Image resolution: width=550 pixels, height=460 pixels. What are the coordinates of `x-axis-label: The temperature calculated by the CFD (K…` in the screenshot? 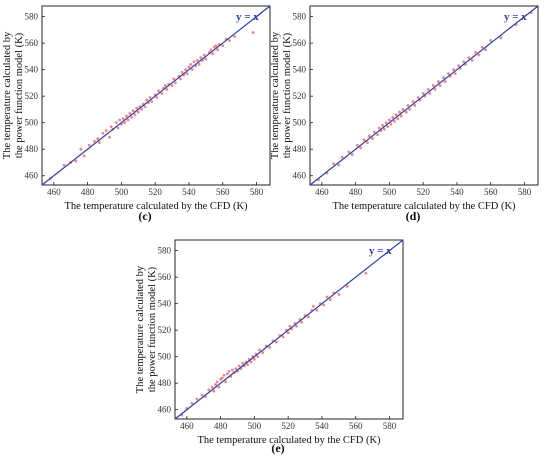 It's located at (156, 206).